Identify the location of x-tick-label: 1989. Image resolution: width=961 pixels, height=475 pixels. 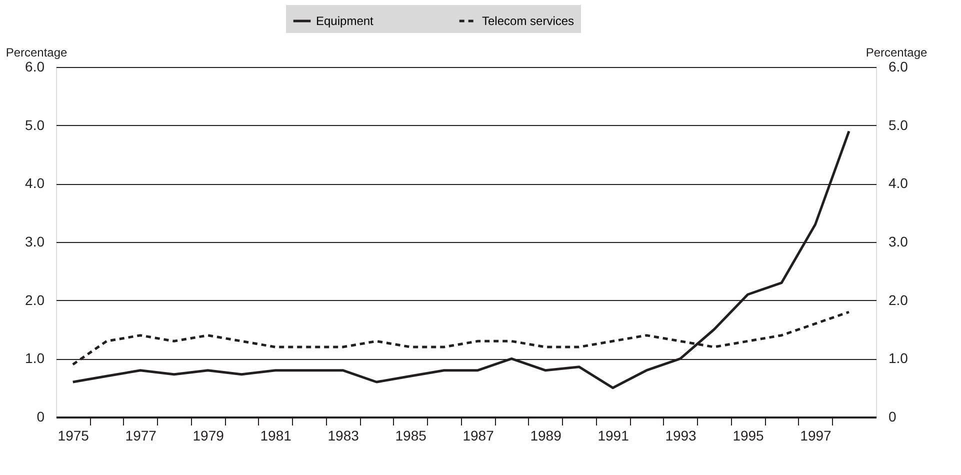
(546, 436).